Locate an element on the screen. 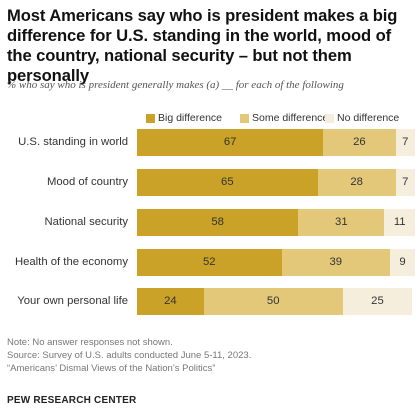 This screenshot has width=420, height=412. data-label: 50 is located at coordinates (273, 301).